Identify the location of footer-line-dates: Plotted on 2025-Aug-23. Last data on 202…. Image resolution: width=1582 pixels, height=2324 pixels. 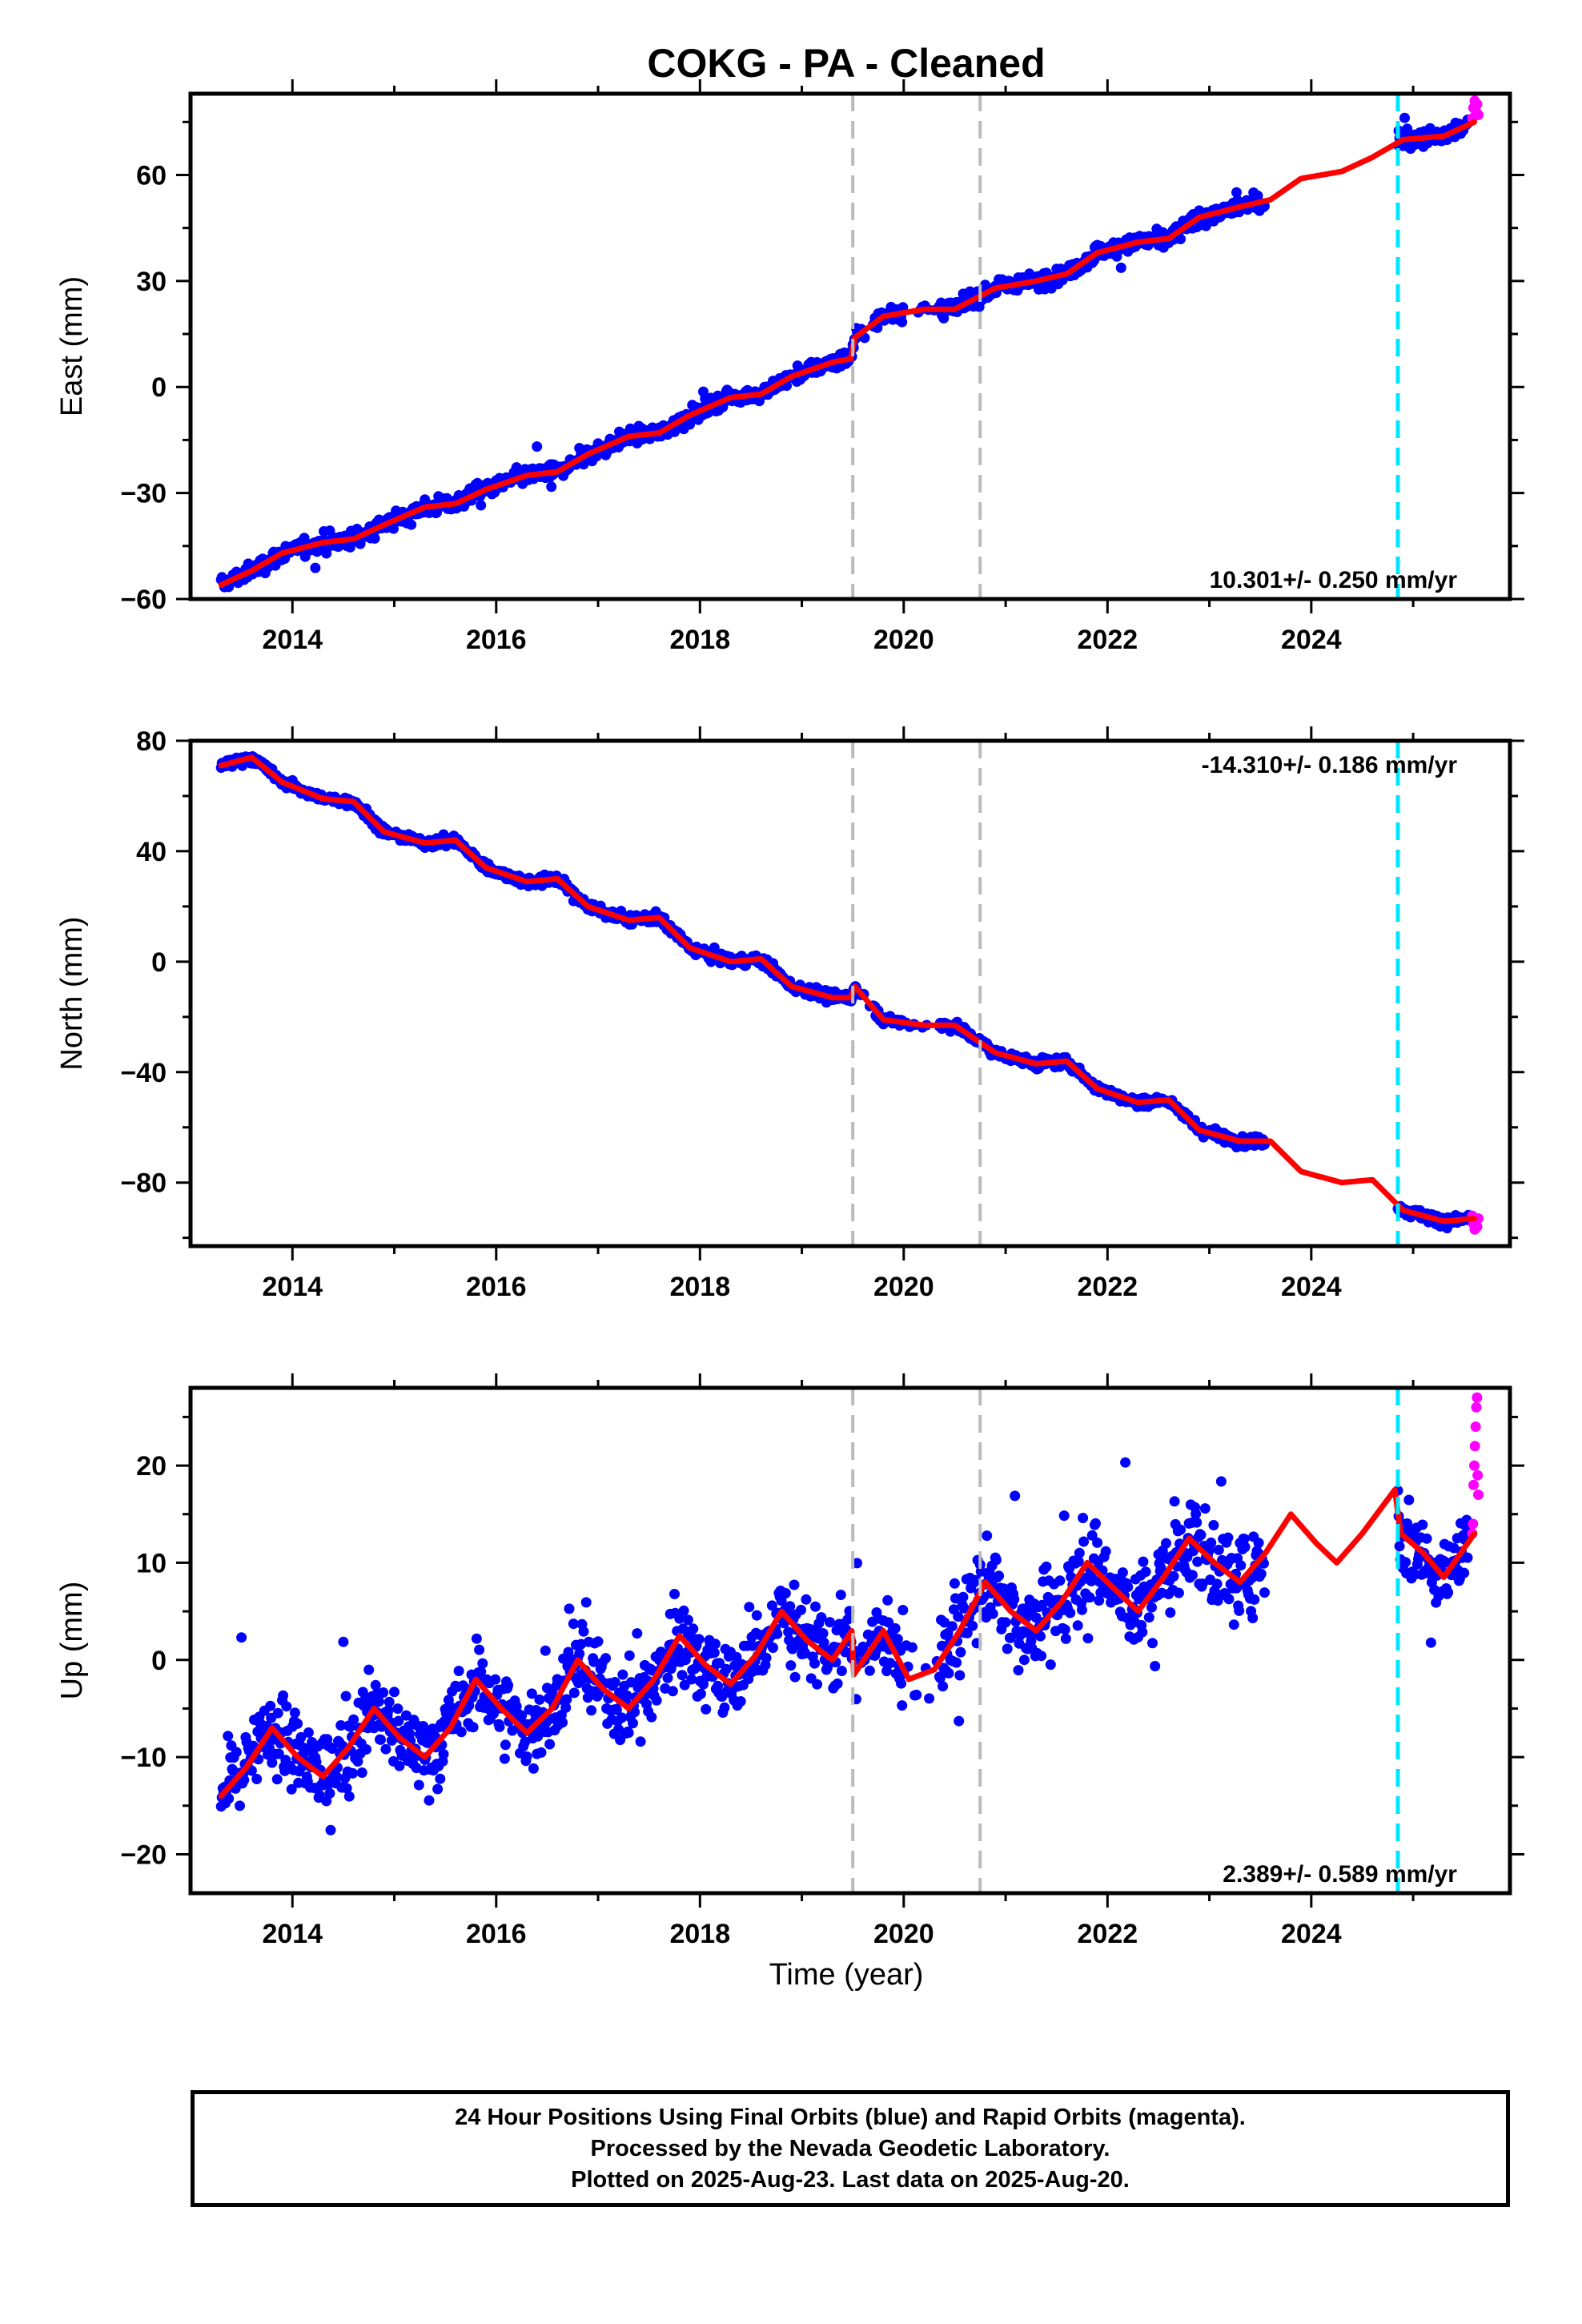
(850, 2179).